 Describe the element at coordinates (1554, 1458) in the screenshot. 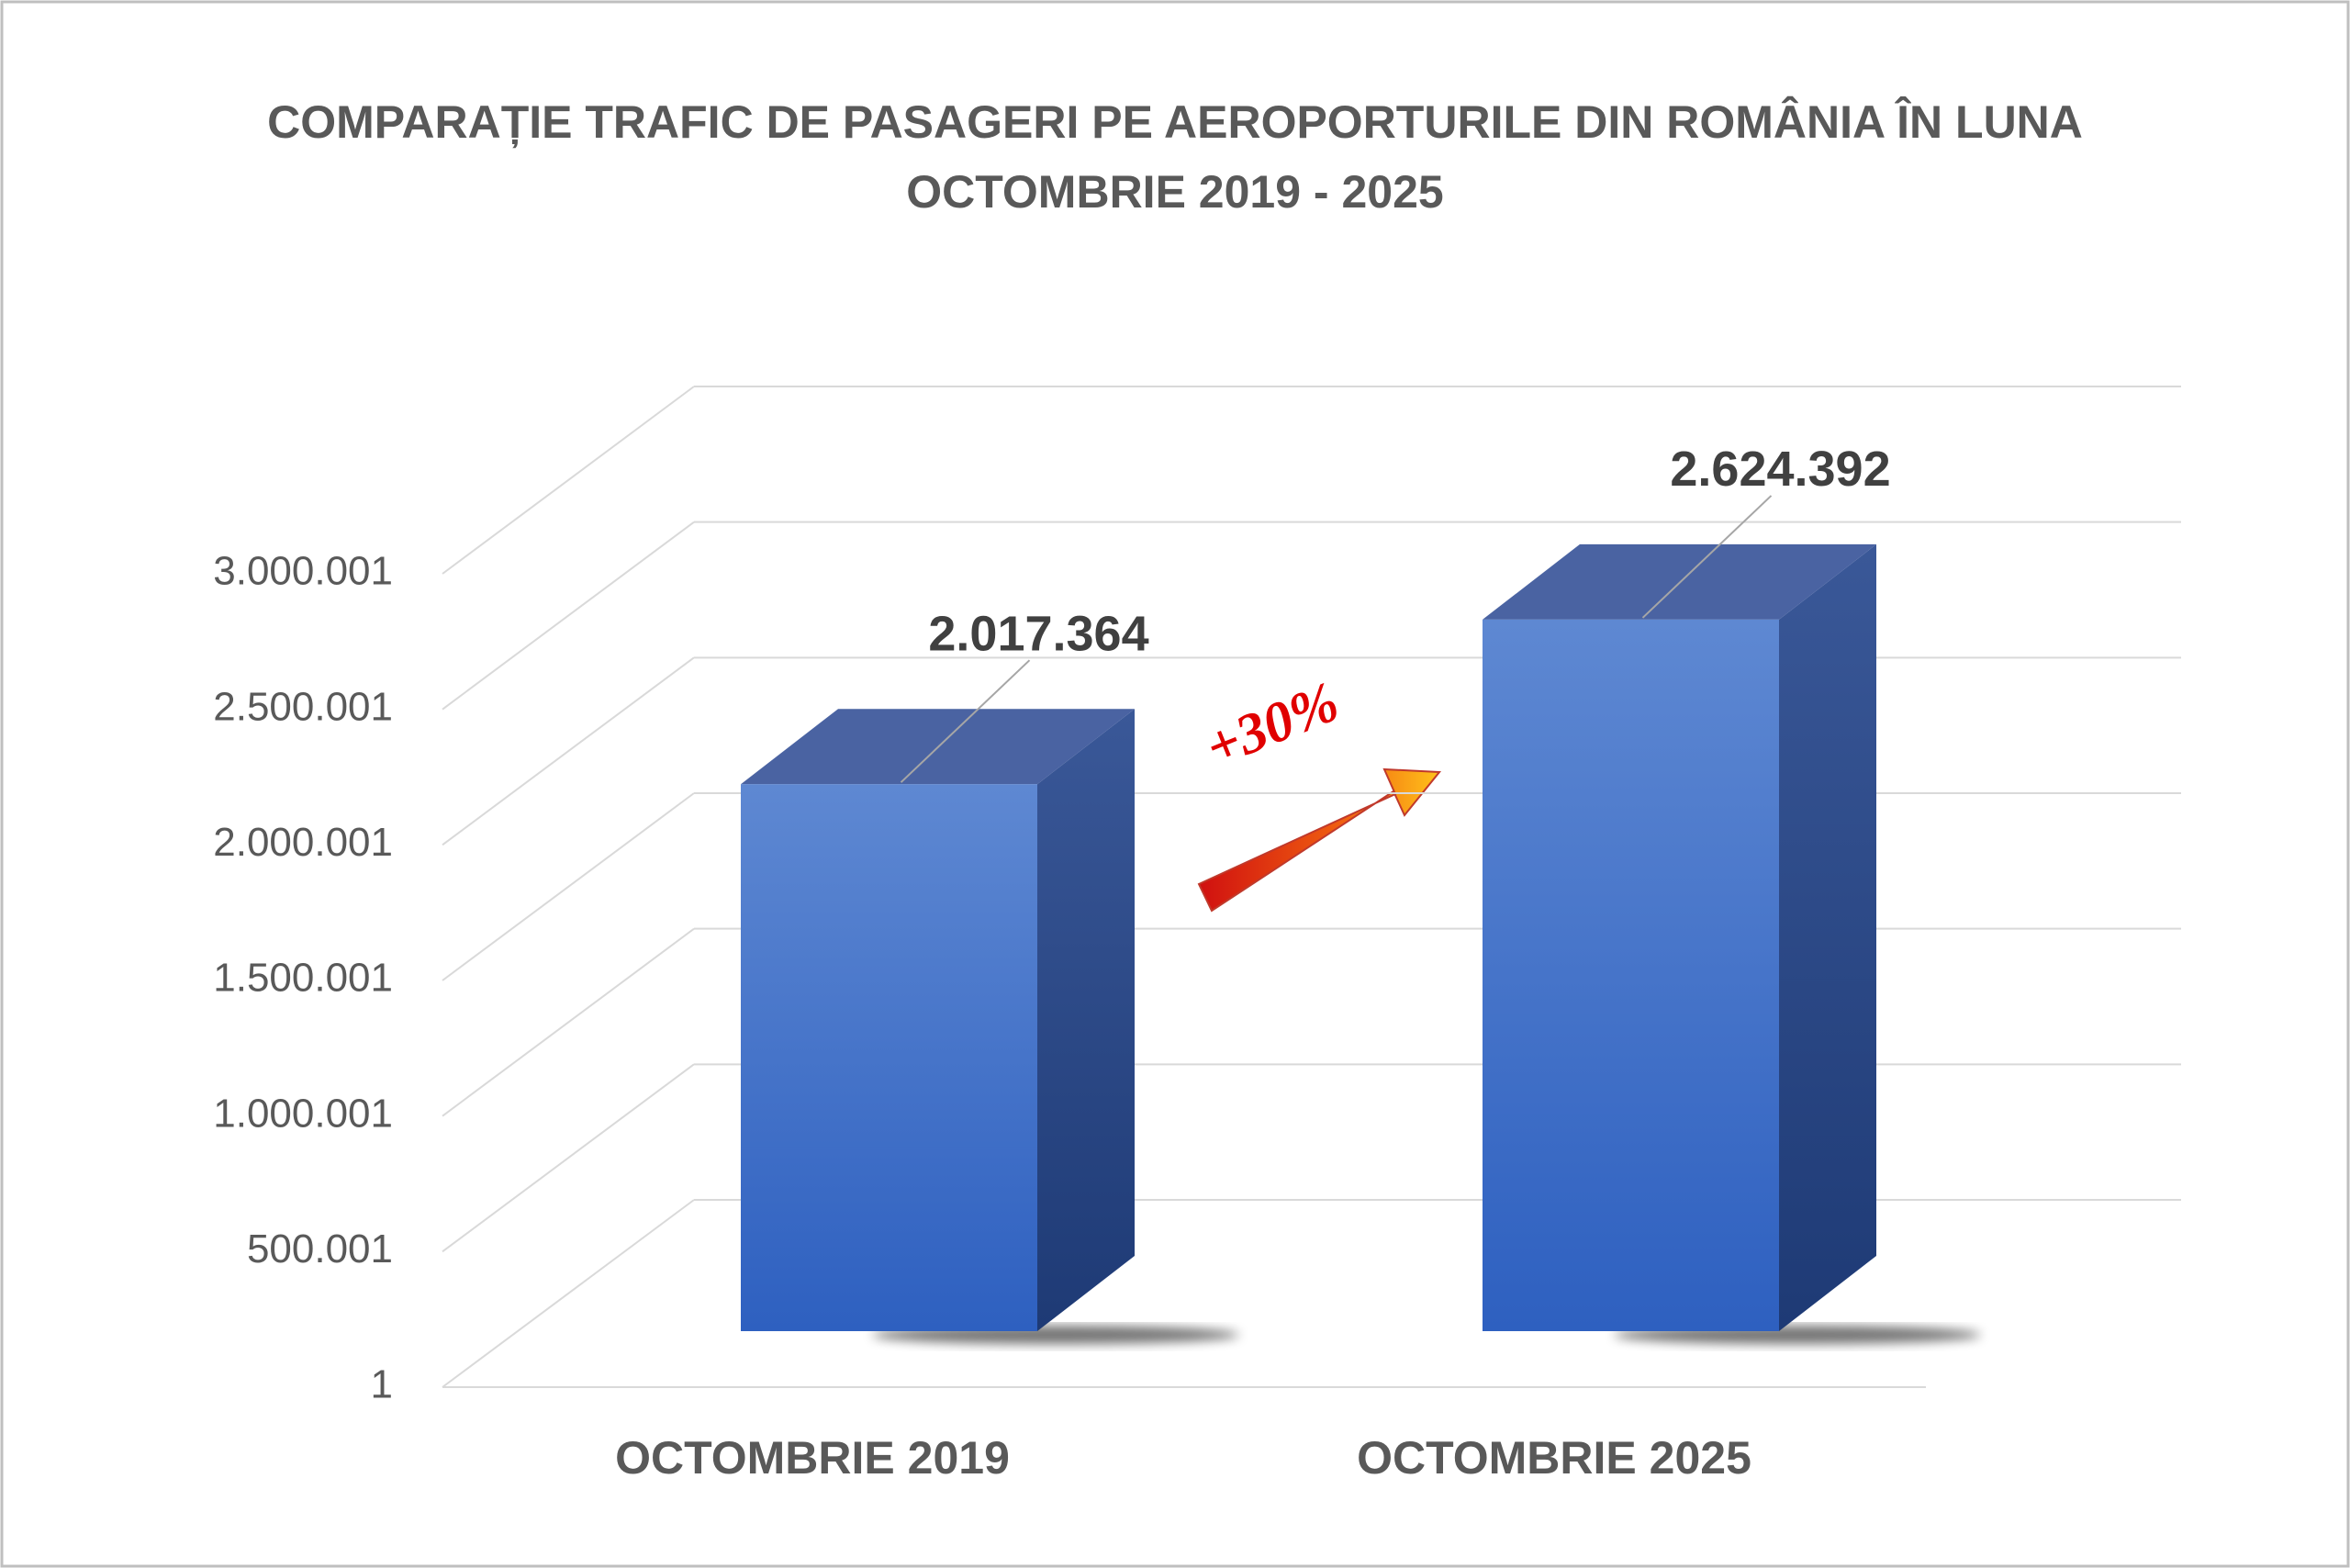

I see `x-tick-label: OCTOMBRIE 2025` at that location.